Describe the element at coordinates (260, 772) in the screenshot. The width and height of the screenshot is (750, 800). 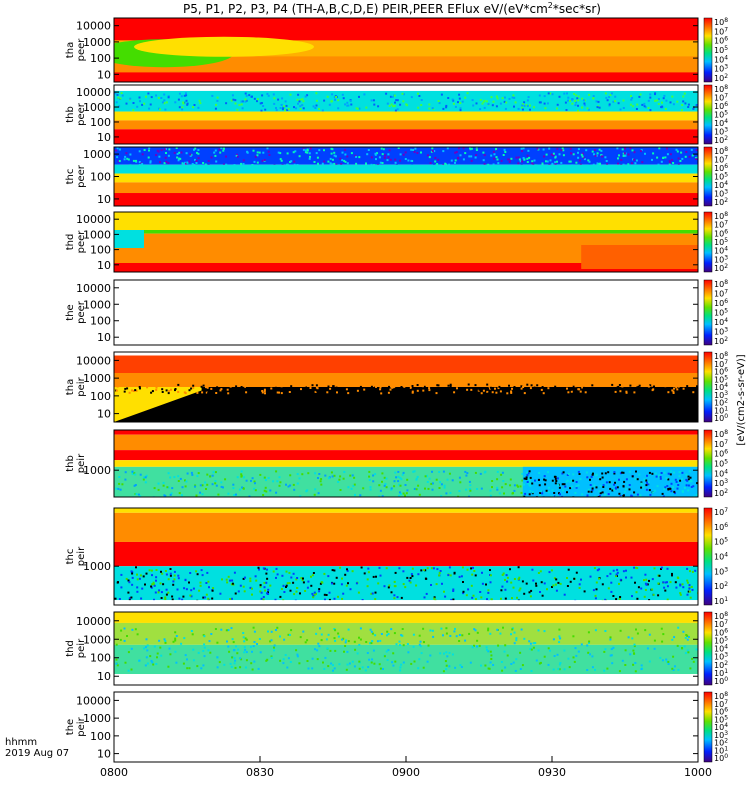
I see `x-tick-label: 0830` at that location.